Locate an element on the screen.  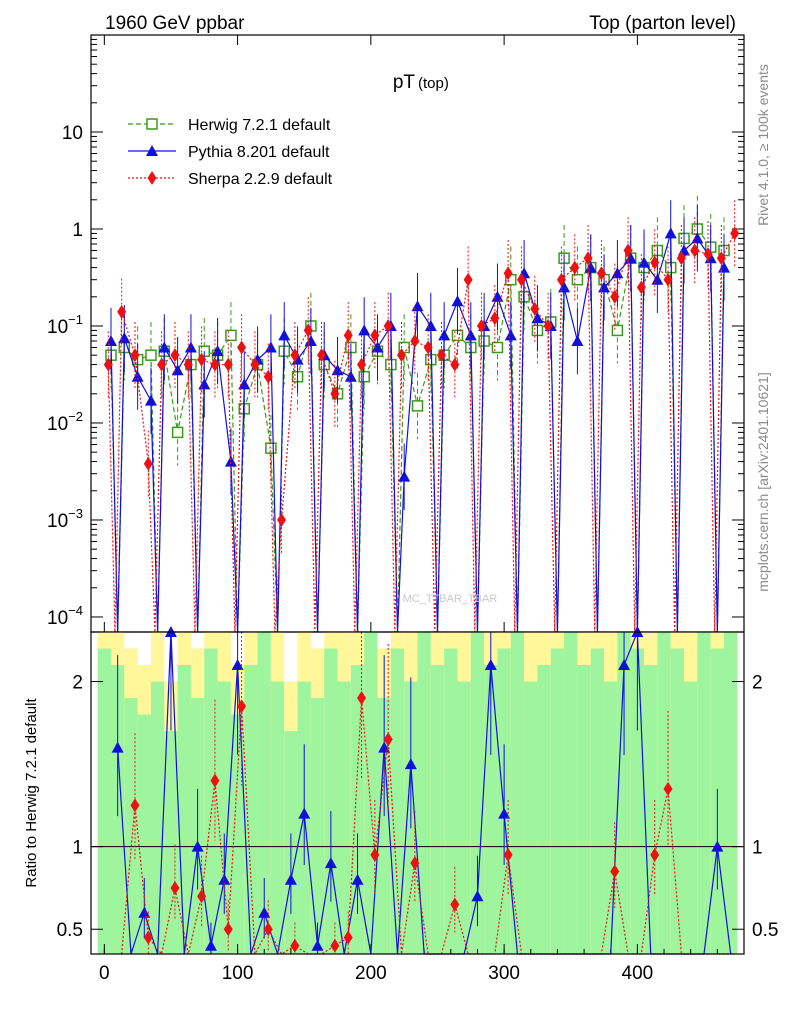
process-label: Top (parton level) is located at coordinates (662, 23).